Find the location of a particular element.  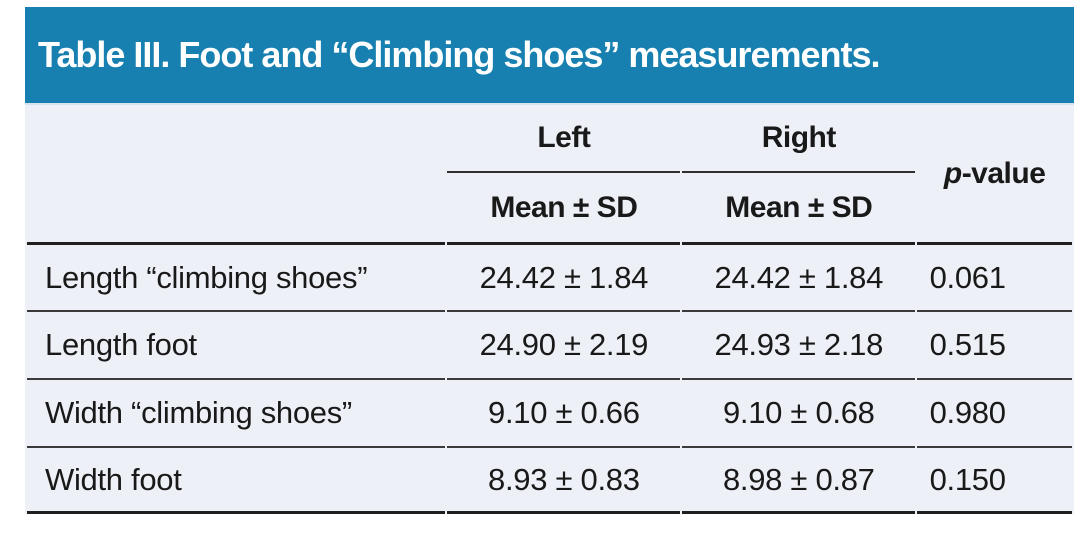

right-value: 9.10 ± 0.68 is located at coordinates (799, 412).